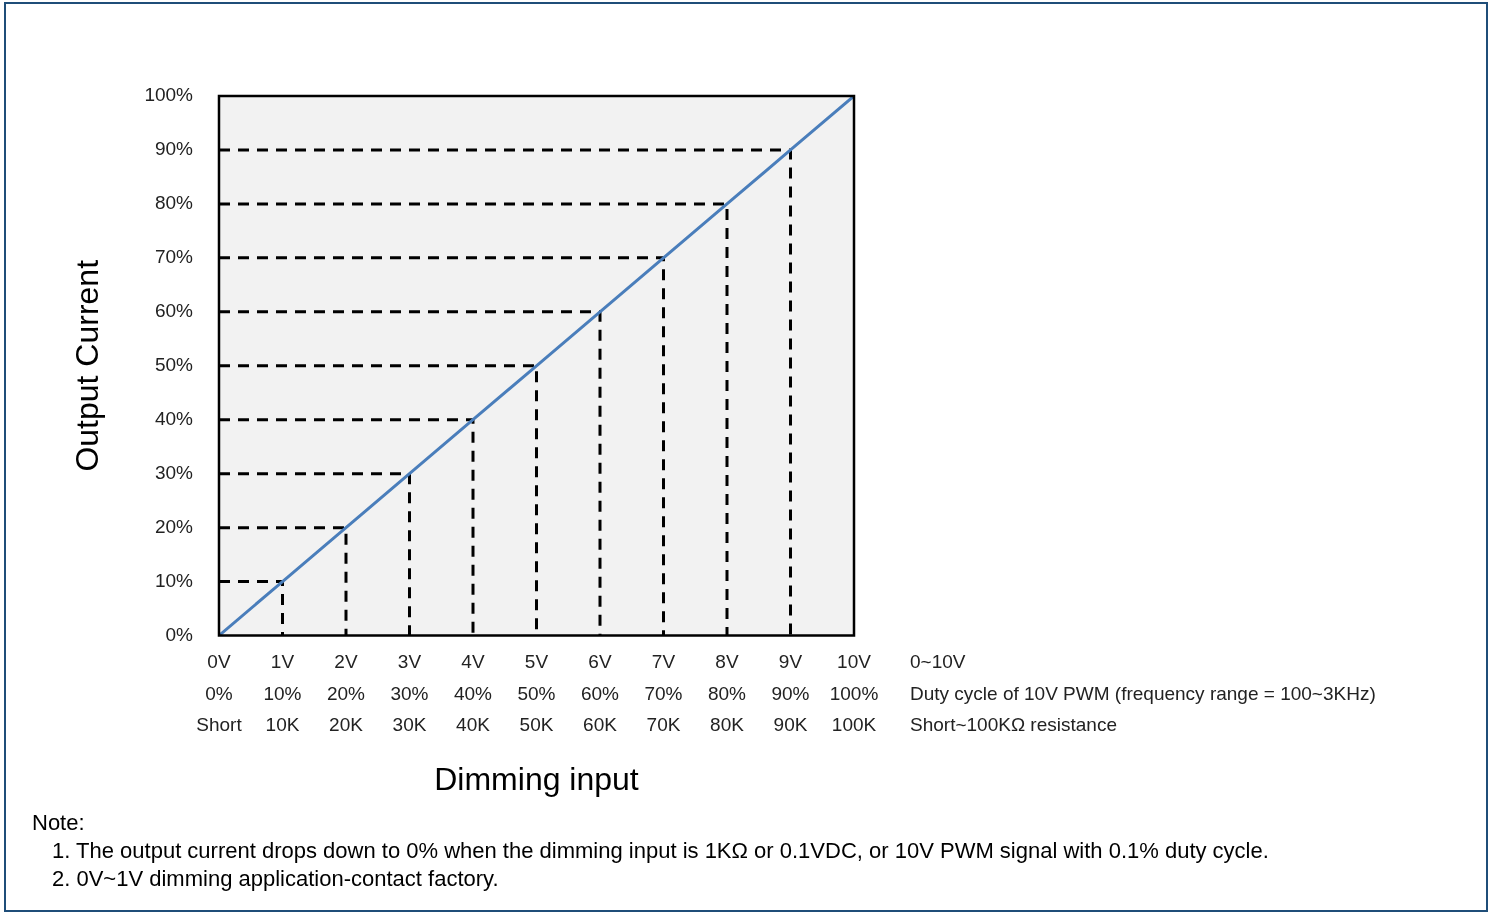 This screenshot has width=1495, height=915. I want to click on x-tick-label: 1V 10% 10K, so click(282, 693).